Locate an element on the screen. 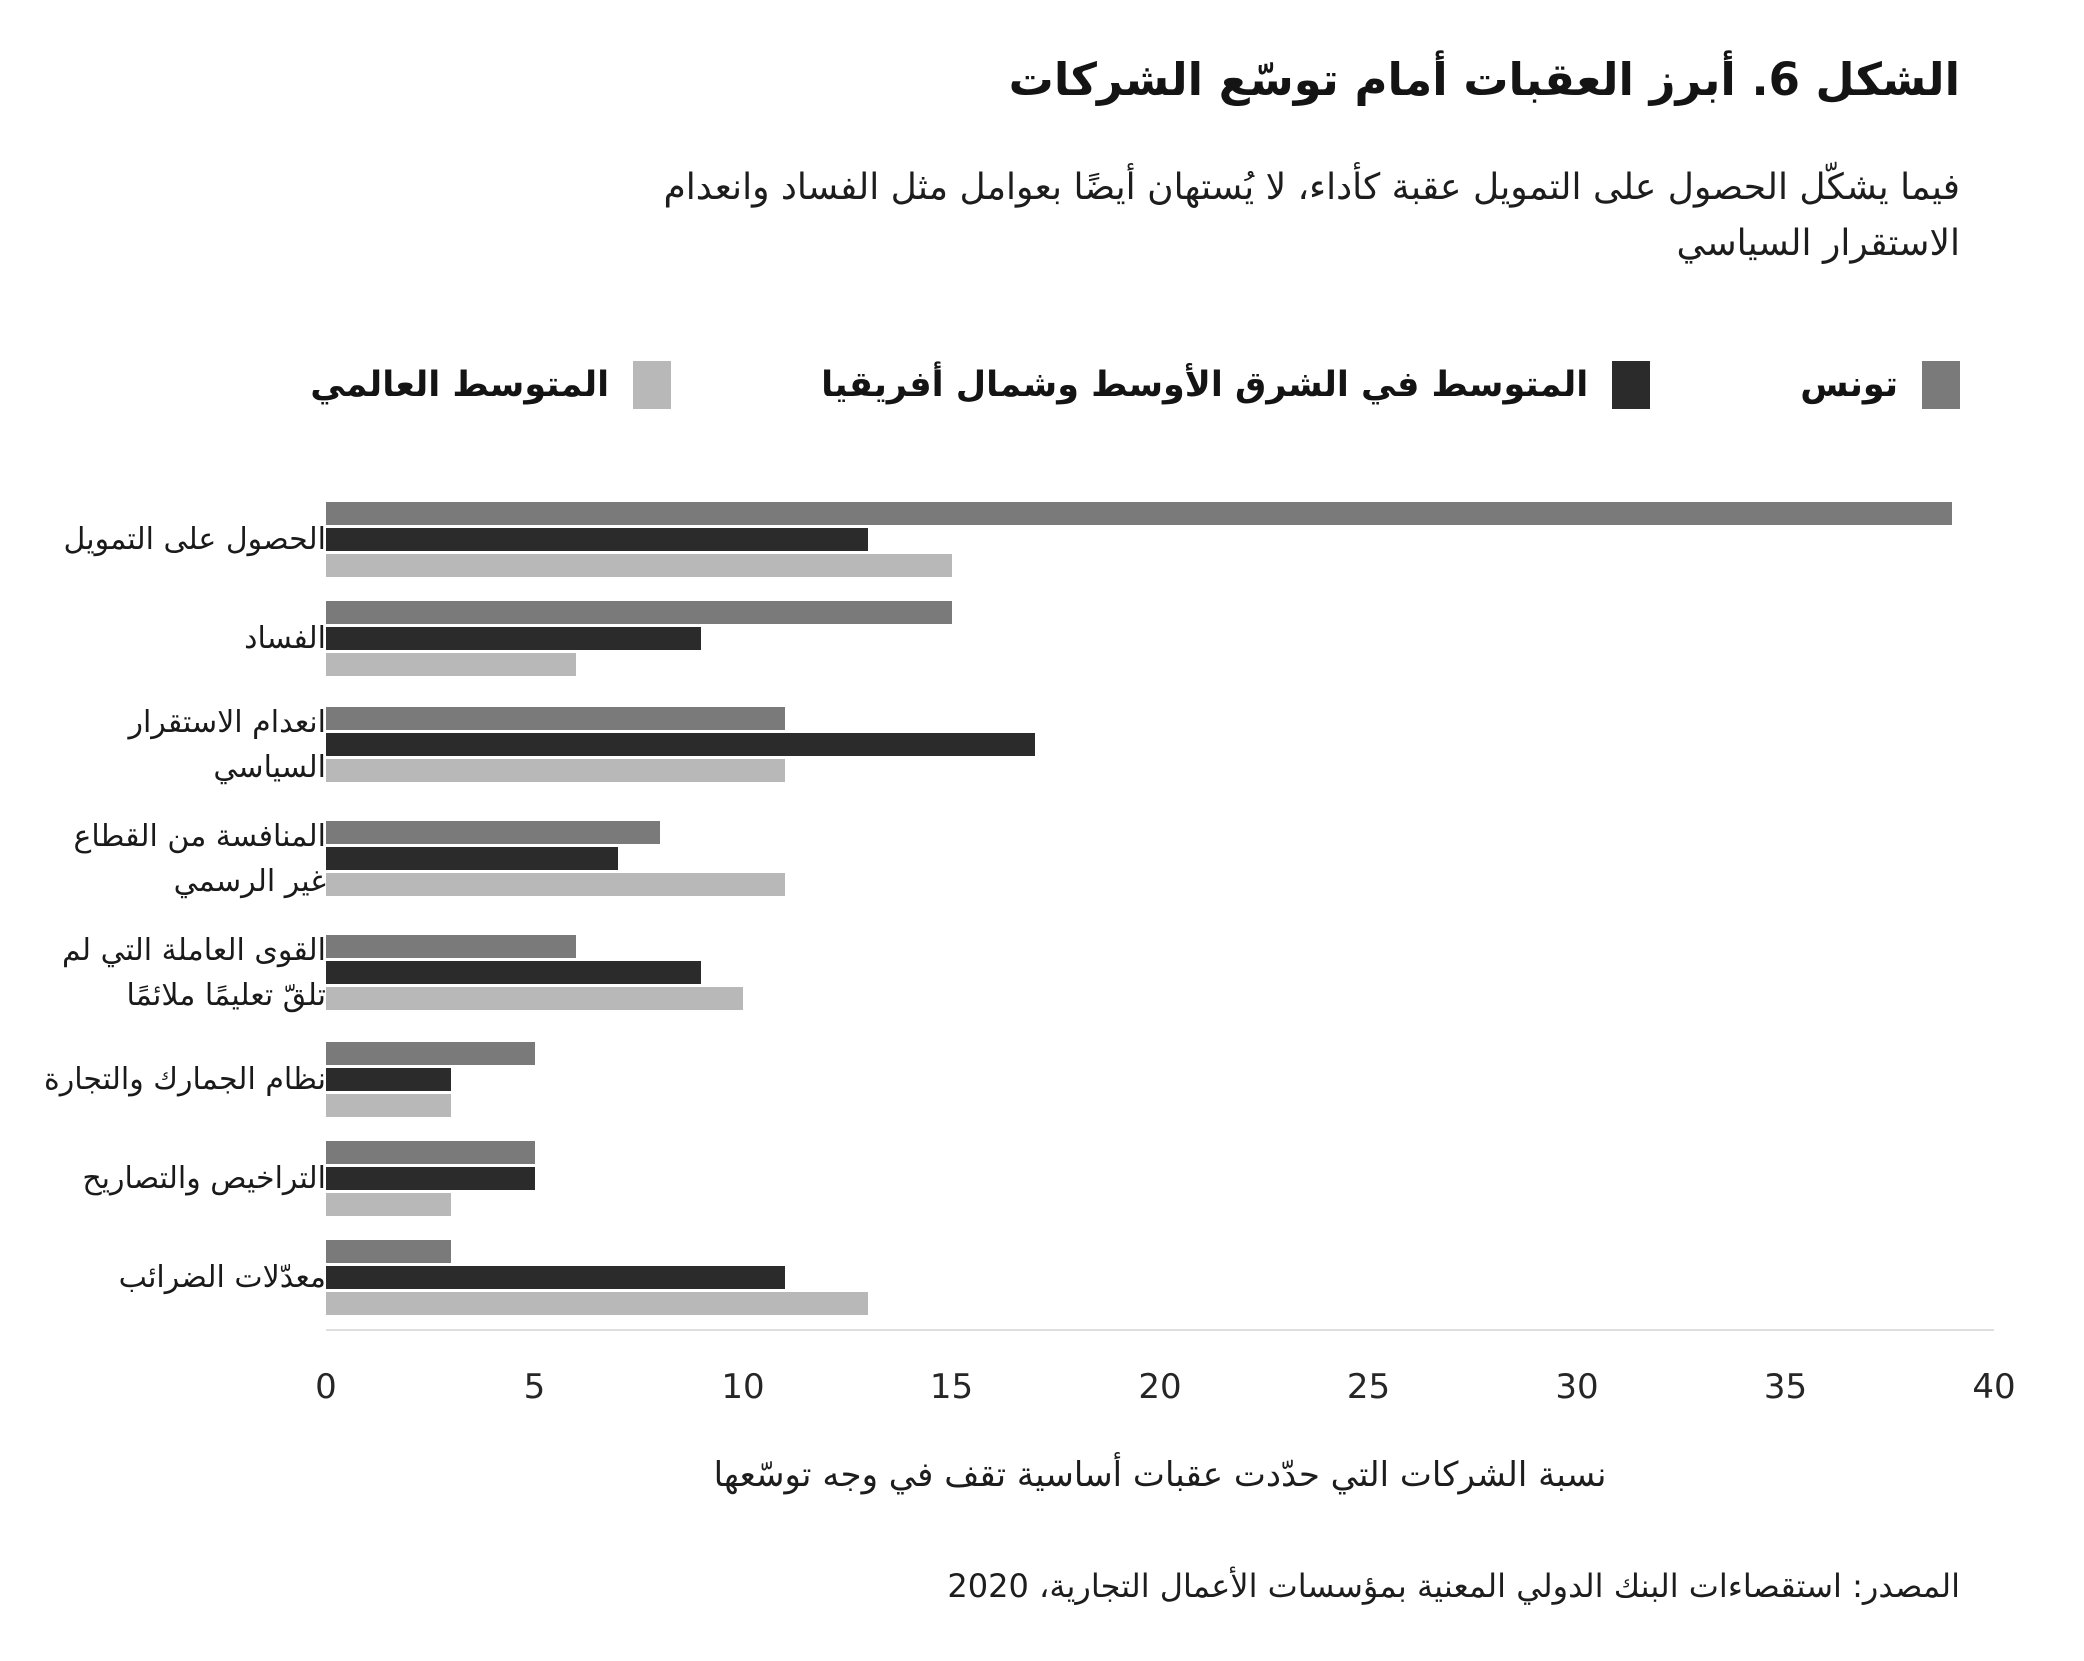  x-tick: 40 is located at coordinates (1994, 1386).